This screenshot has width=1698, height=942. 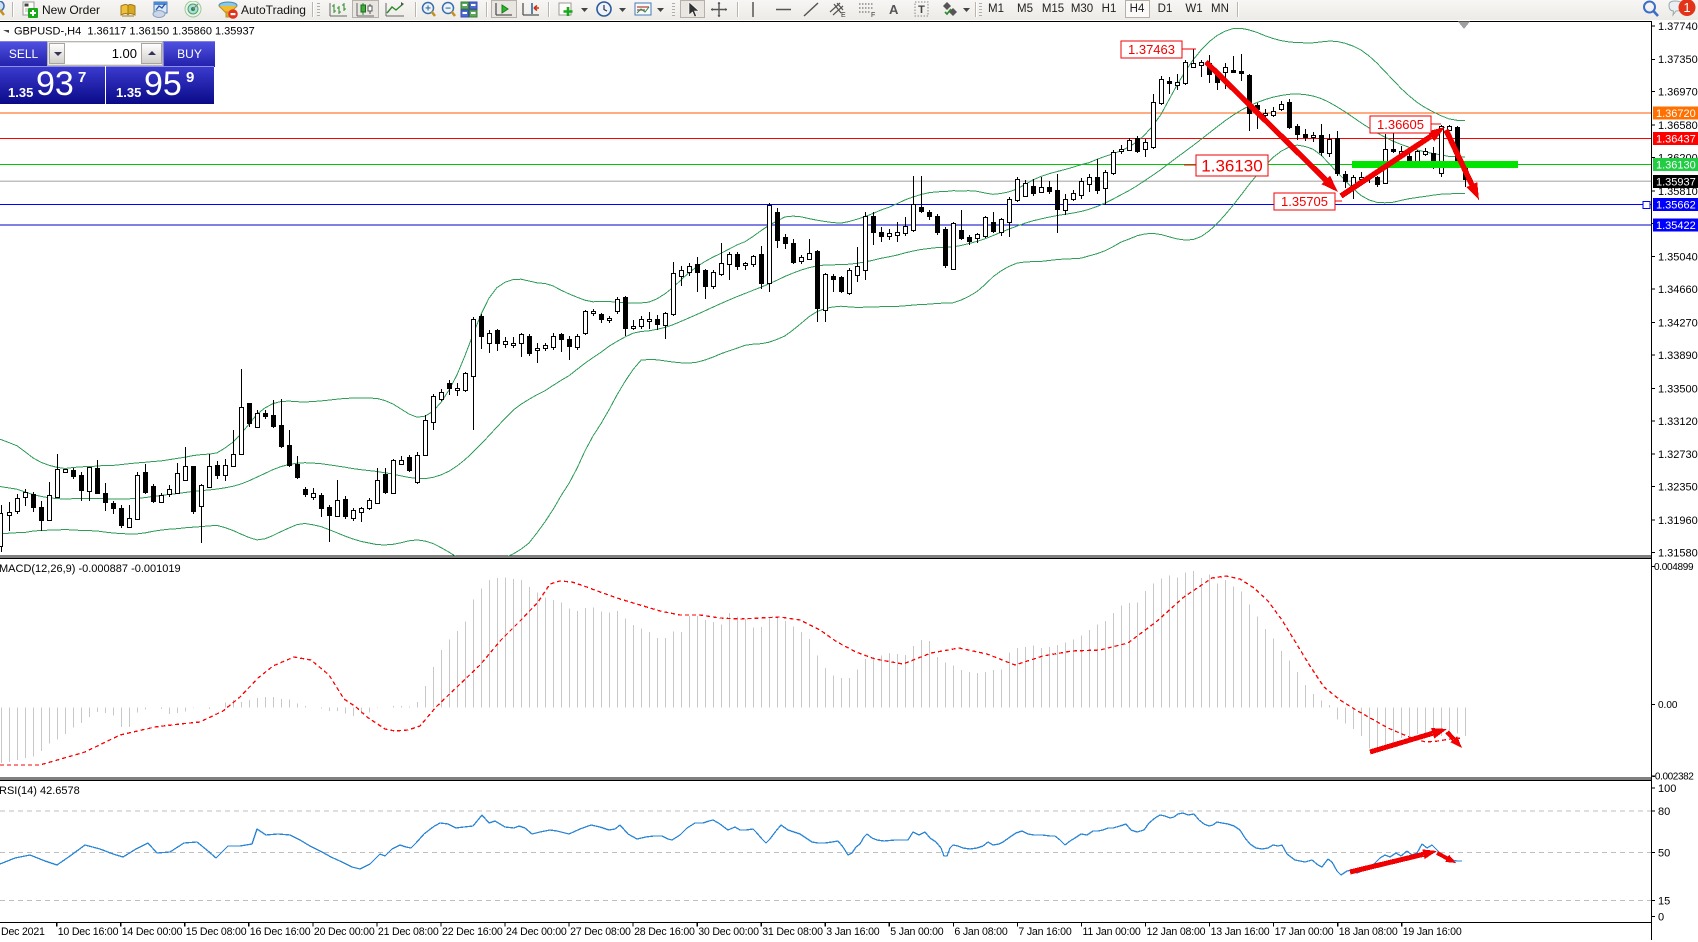 I want to click on svg-text: 1.36580, so click(x=1678, y=126).